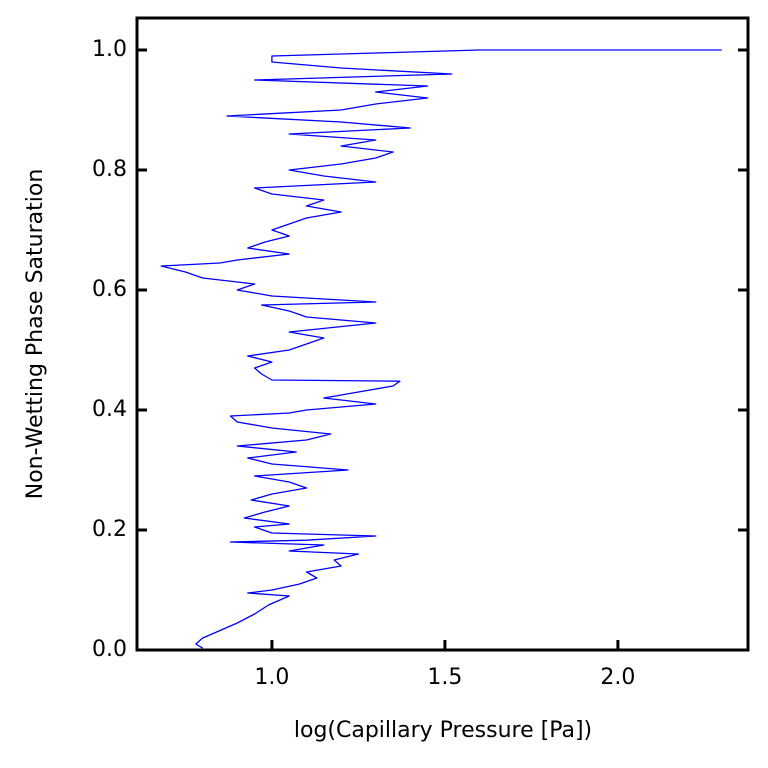 The height and width of the screenshot is (768, 768). I want to click on y-tick-label: 0.4, so click(109, 409).